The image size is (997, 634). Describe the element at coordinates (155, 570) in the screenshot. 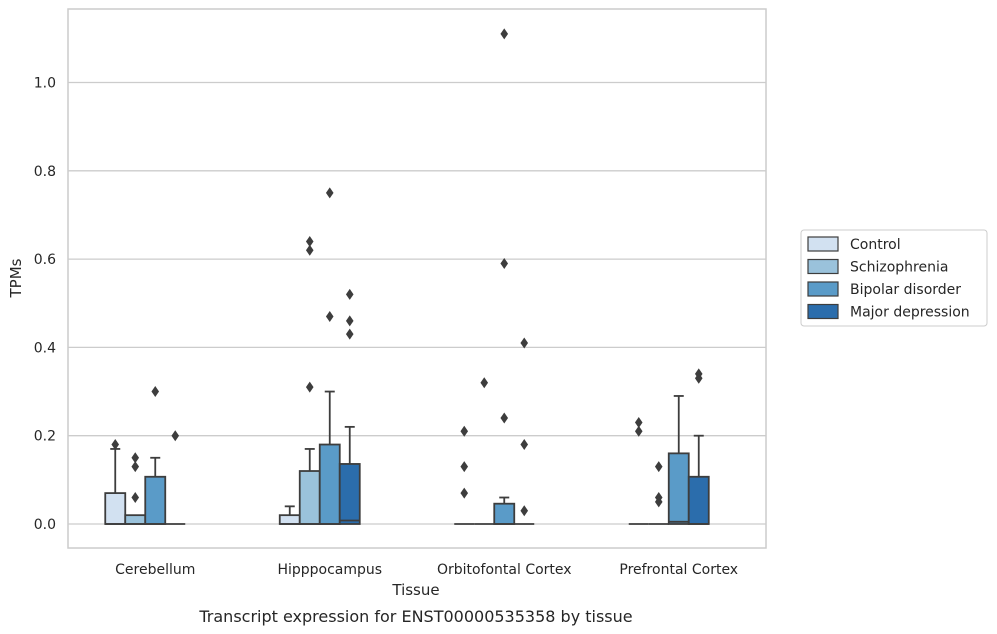

I see `x-tick-label: Cerebellum` at that location.